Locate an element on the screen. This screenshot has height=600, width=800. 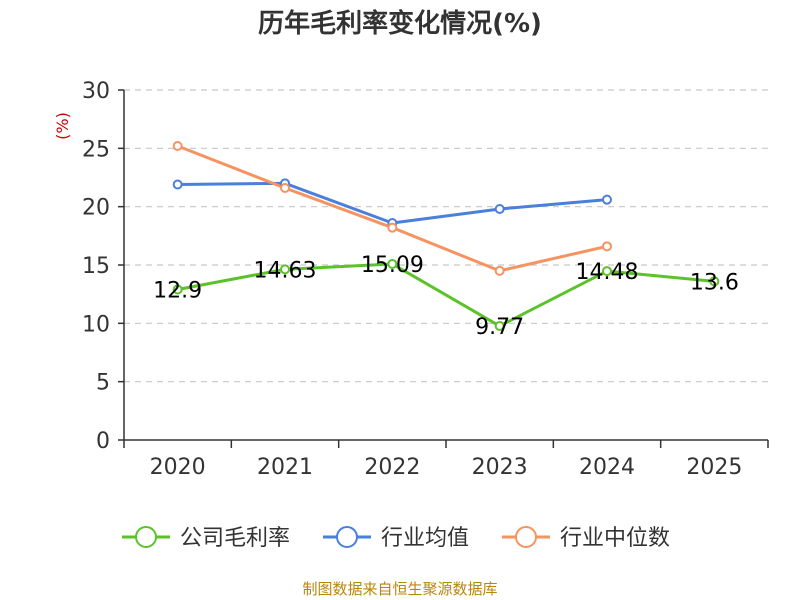
x-tick-label: 2022 is located at coordinates (392, 467).